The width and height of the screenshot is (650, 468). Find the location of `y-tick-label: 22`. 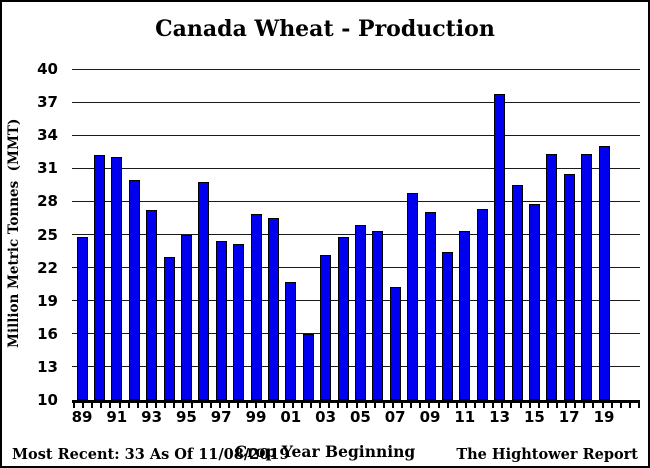

y-tick-label: 22 is located at coordinates (47, 267).